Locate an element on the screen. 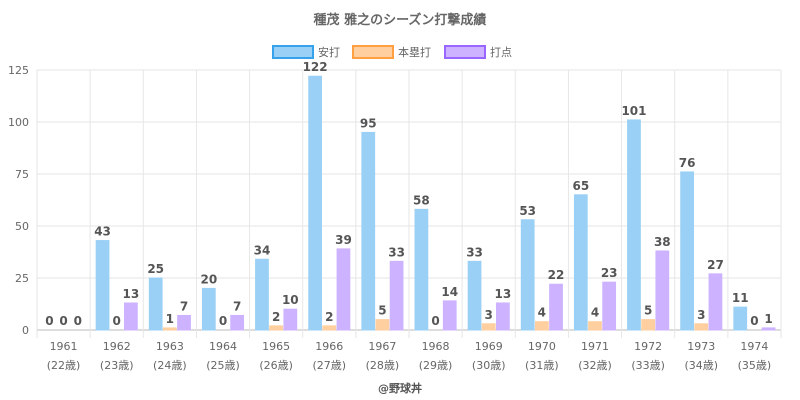  y-tick-label: 125 is located at coordinates (18, 70).